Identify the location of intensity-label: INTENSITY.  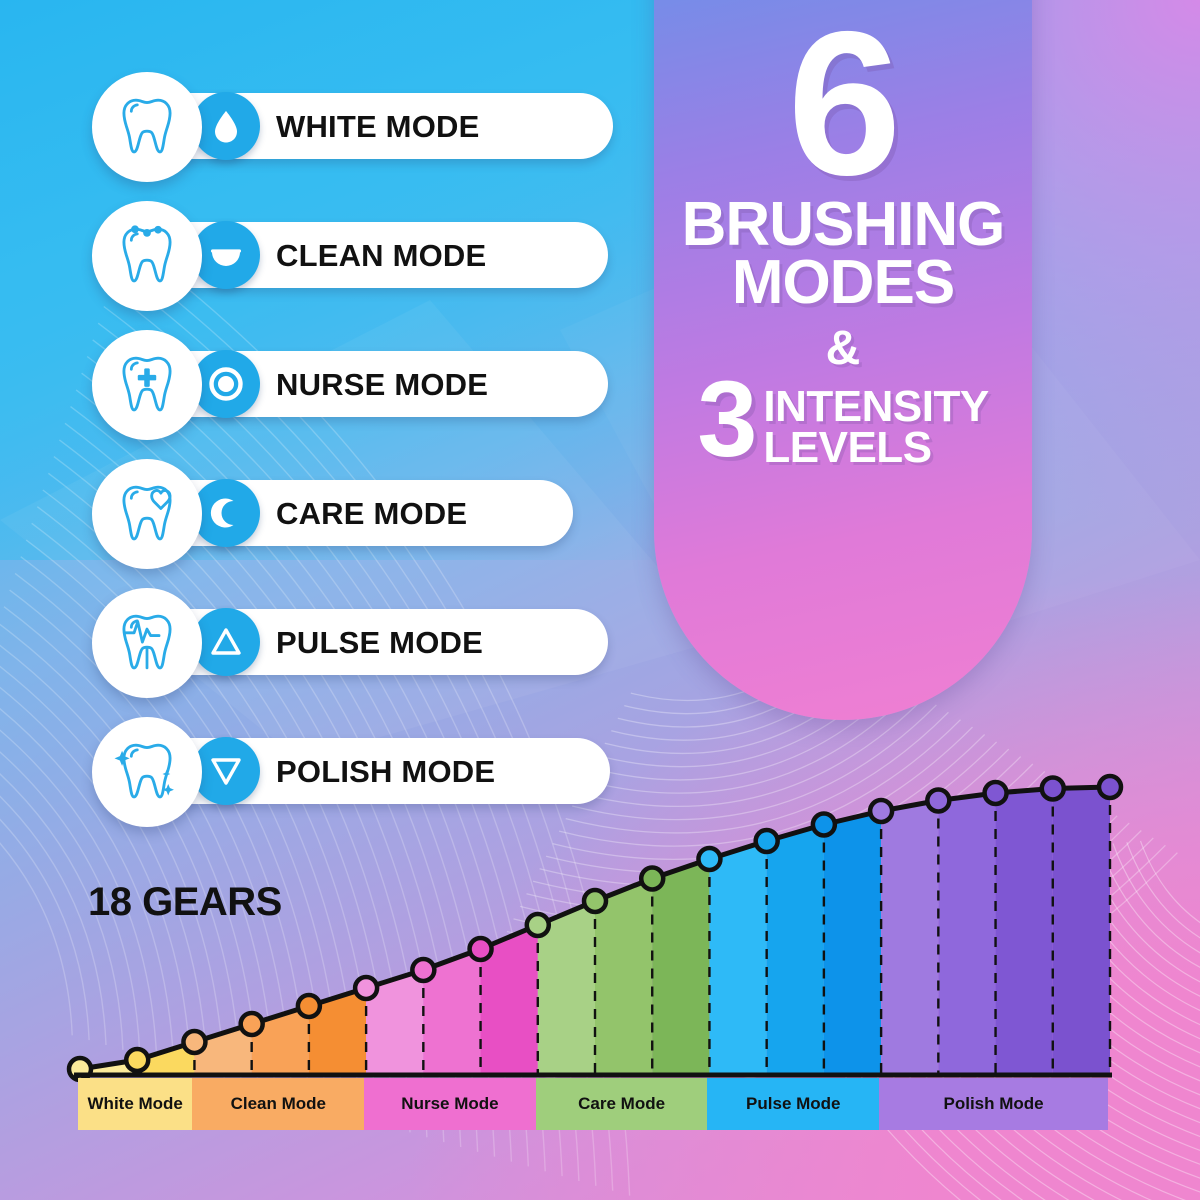
(876, 406).